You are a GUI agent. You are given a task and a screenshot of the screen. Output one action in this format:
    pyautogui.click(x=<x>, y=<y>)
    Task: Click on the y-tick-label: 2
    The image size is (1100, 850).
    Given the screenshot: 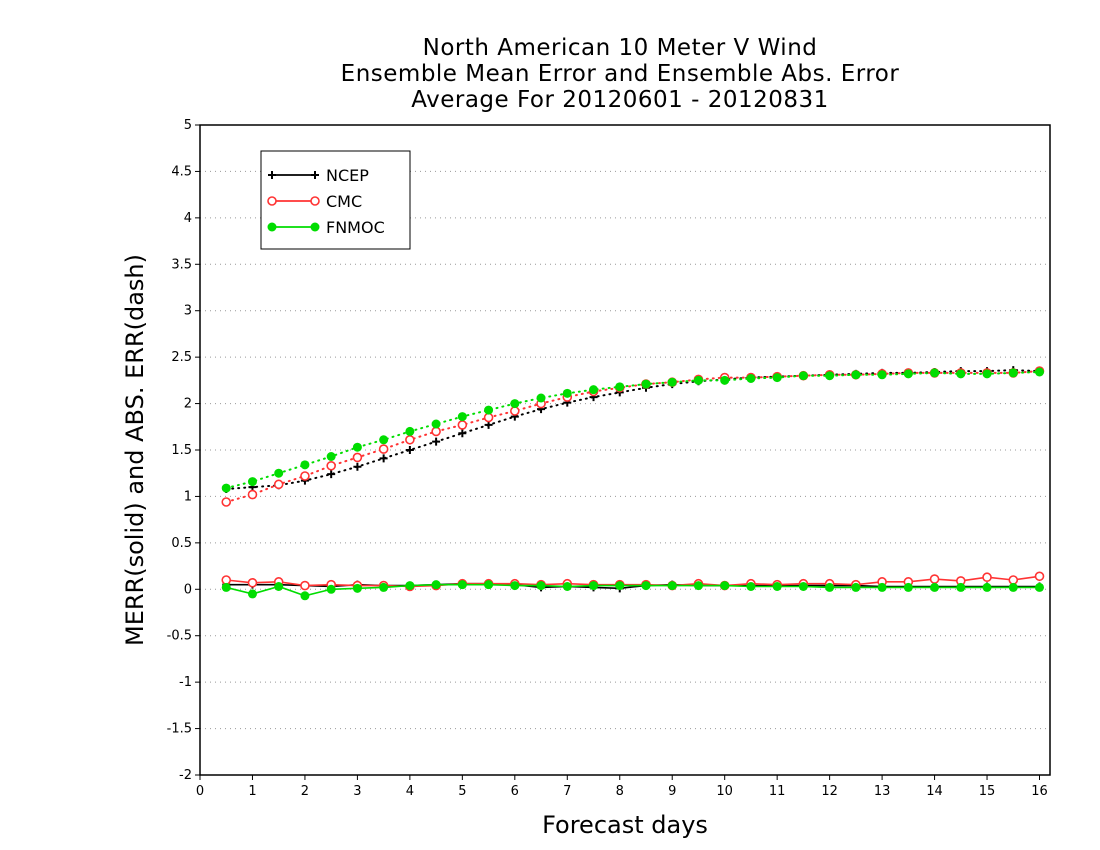 What is the action you would take?
    pyautogui.click(x=188, y=404)
    